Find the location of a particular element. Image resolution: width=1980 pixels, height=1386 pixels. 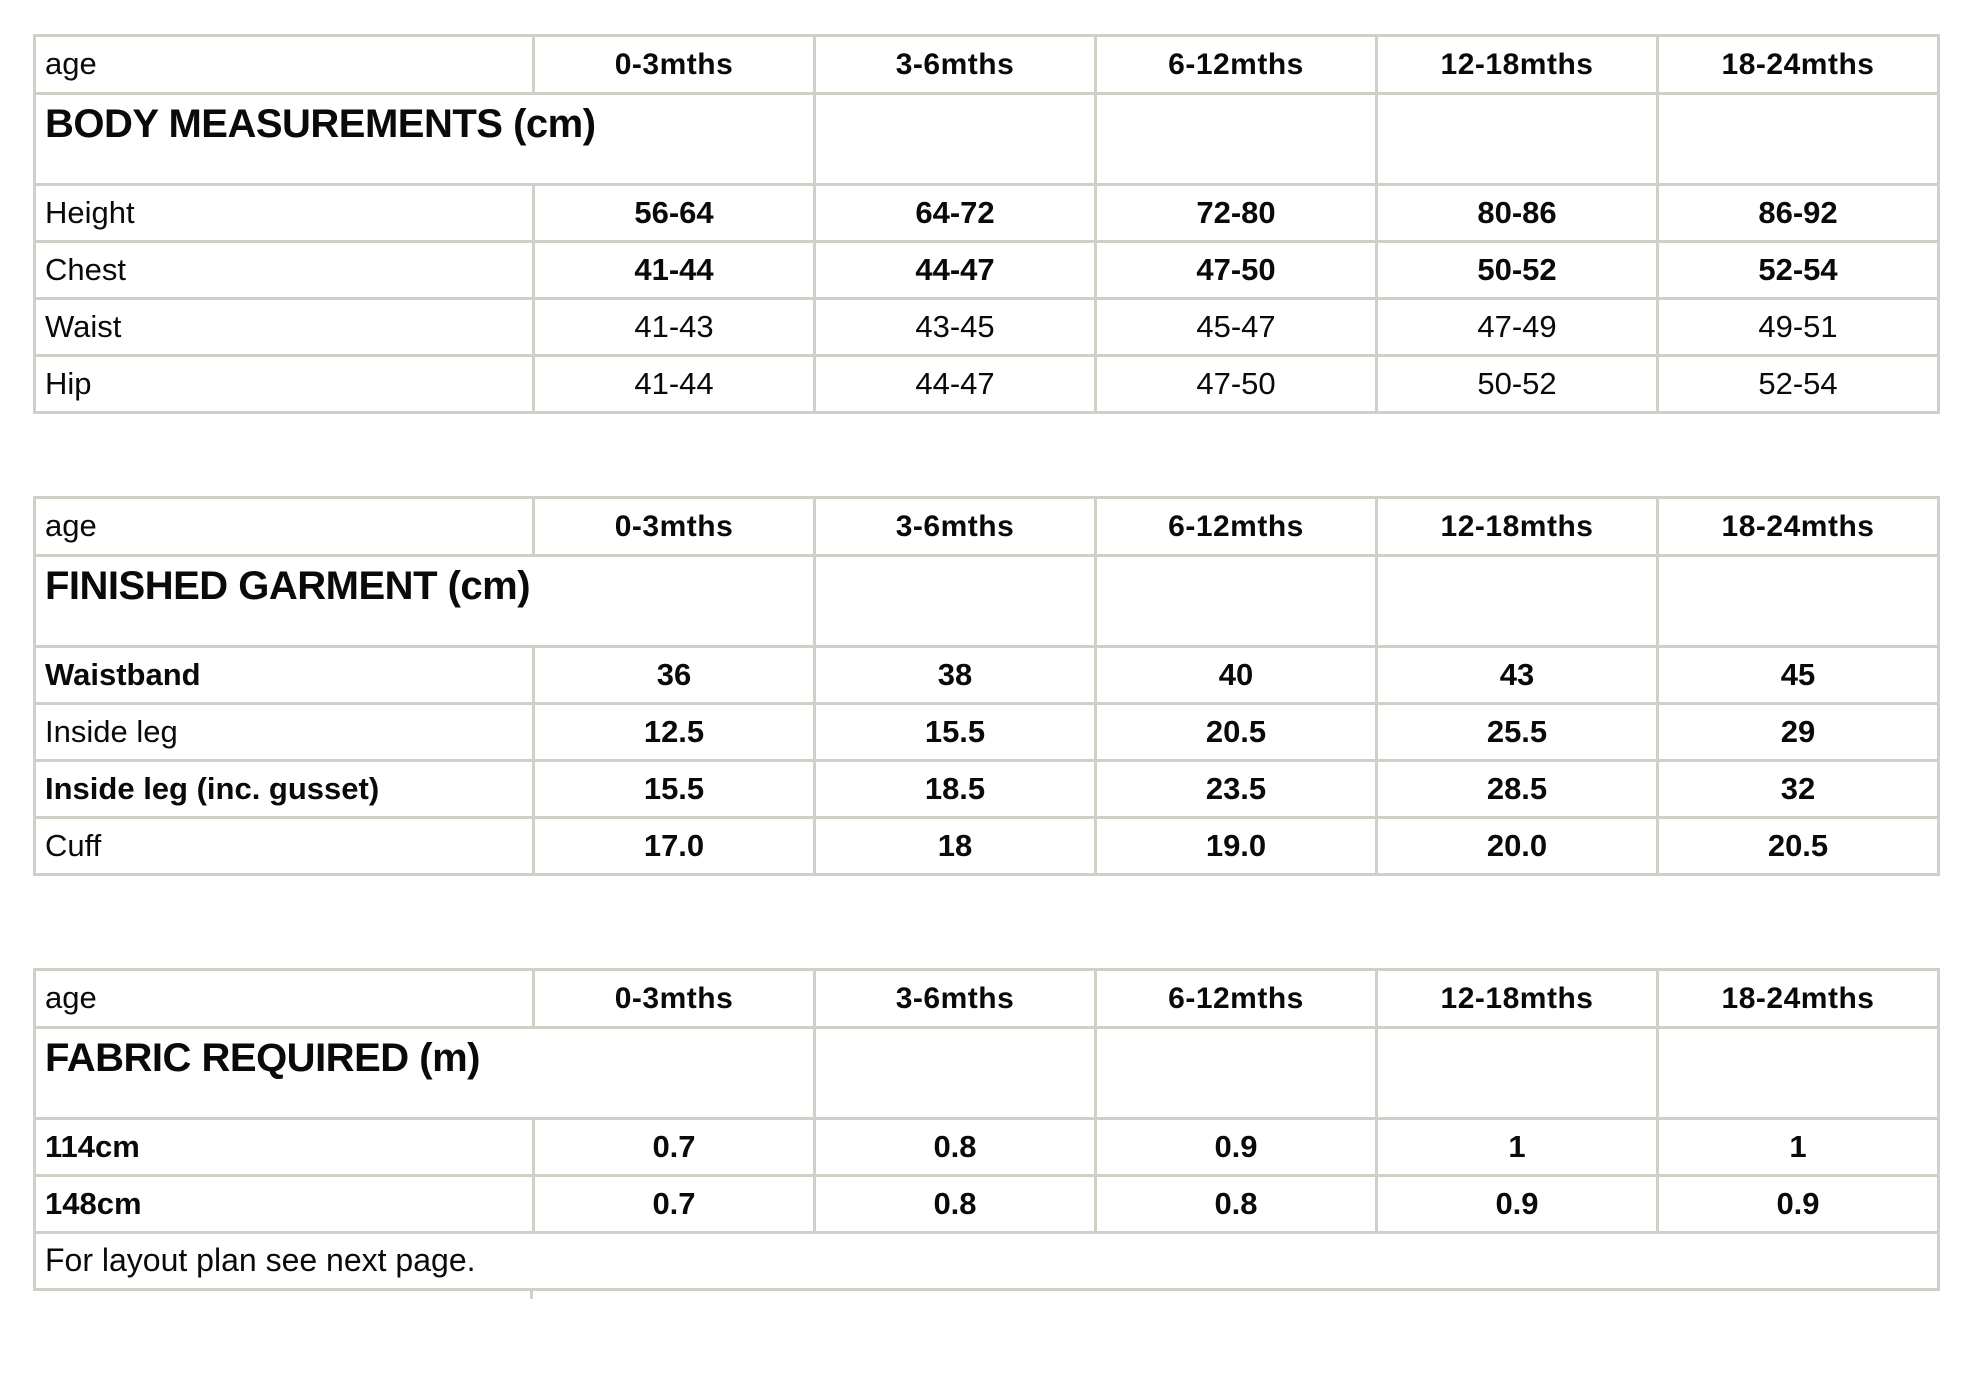

size-value-cell: 43-45 is located at coordinates (955, 327).